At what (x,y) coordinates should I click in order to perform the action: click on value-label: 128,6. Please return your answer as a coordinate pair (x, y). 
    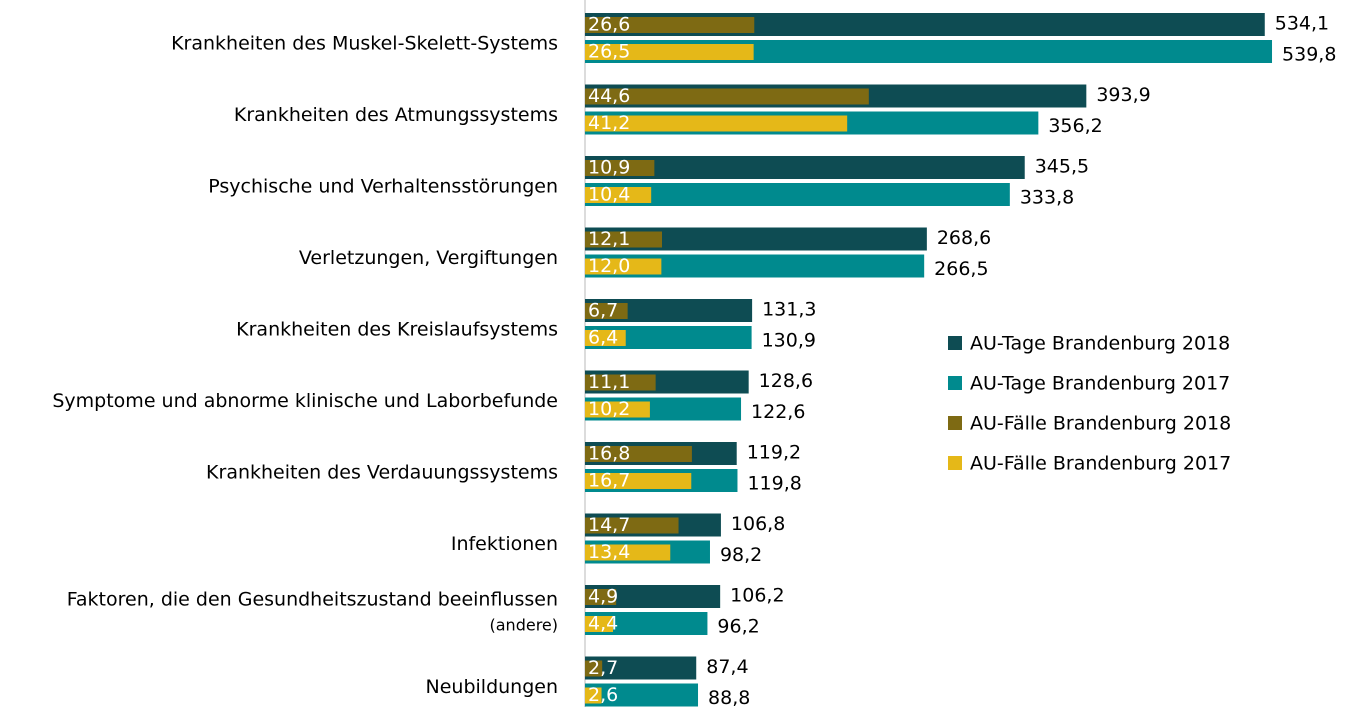
    Looking at the image, I should click on (786, 381).